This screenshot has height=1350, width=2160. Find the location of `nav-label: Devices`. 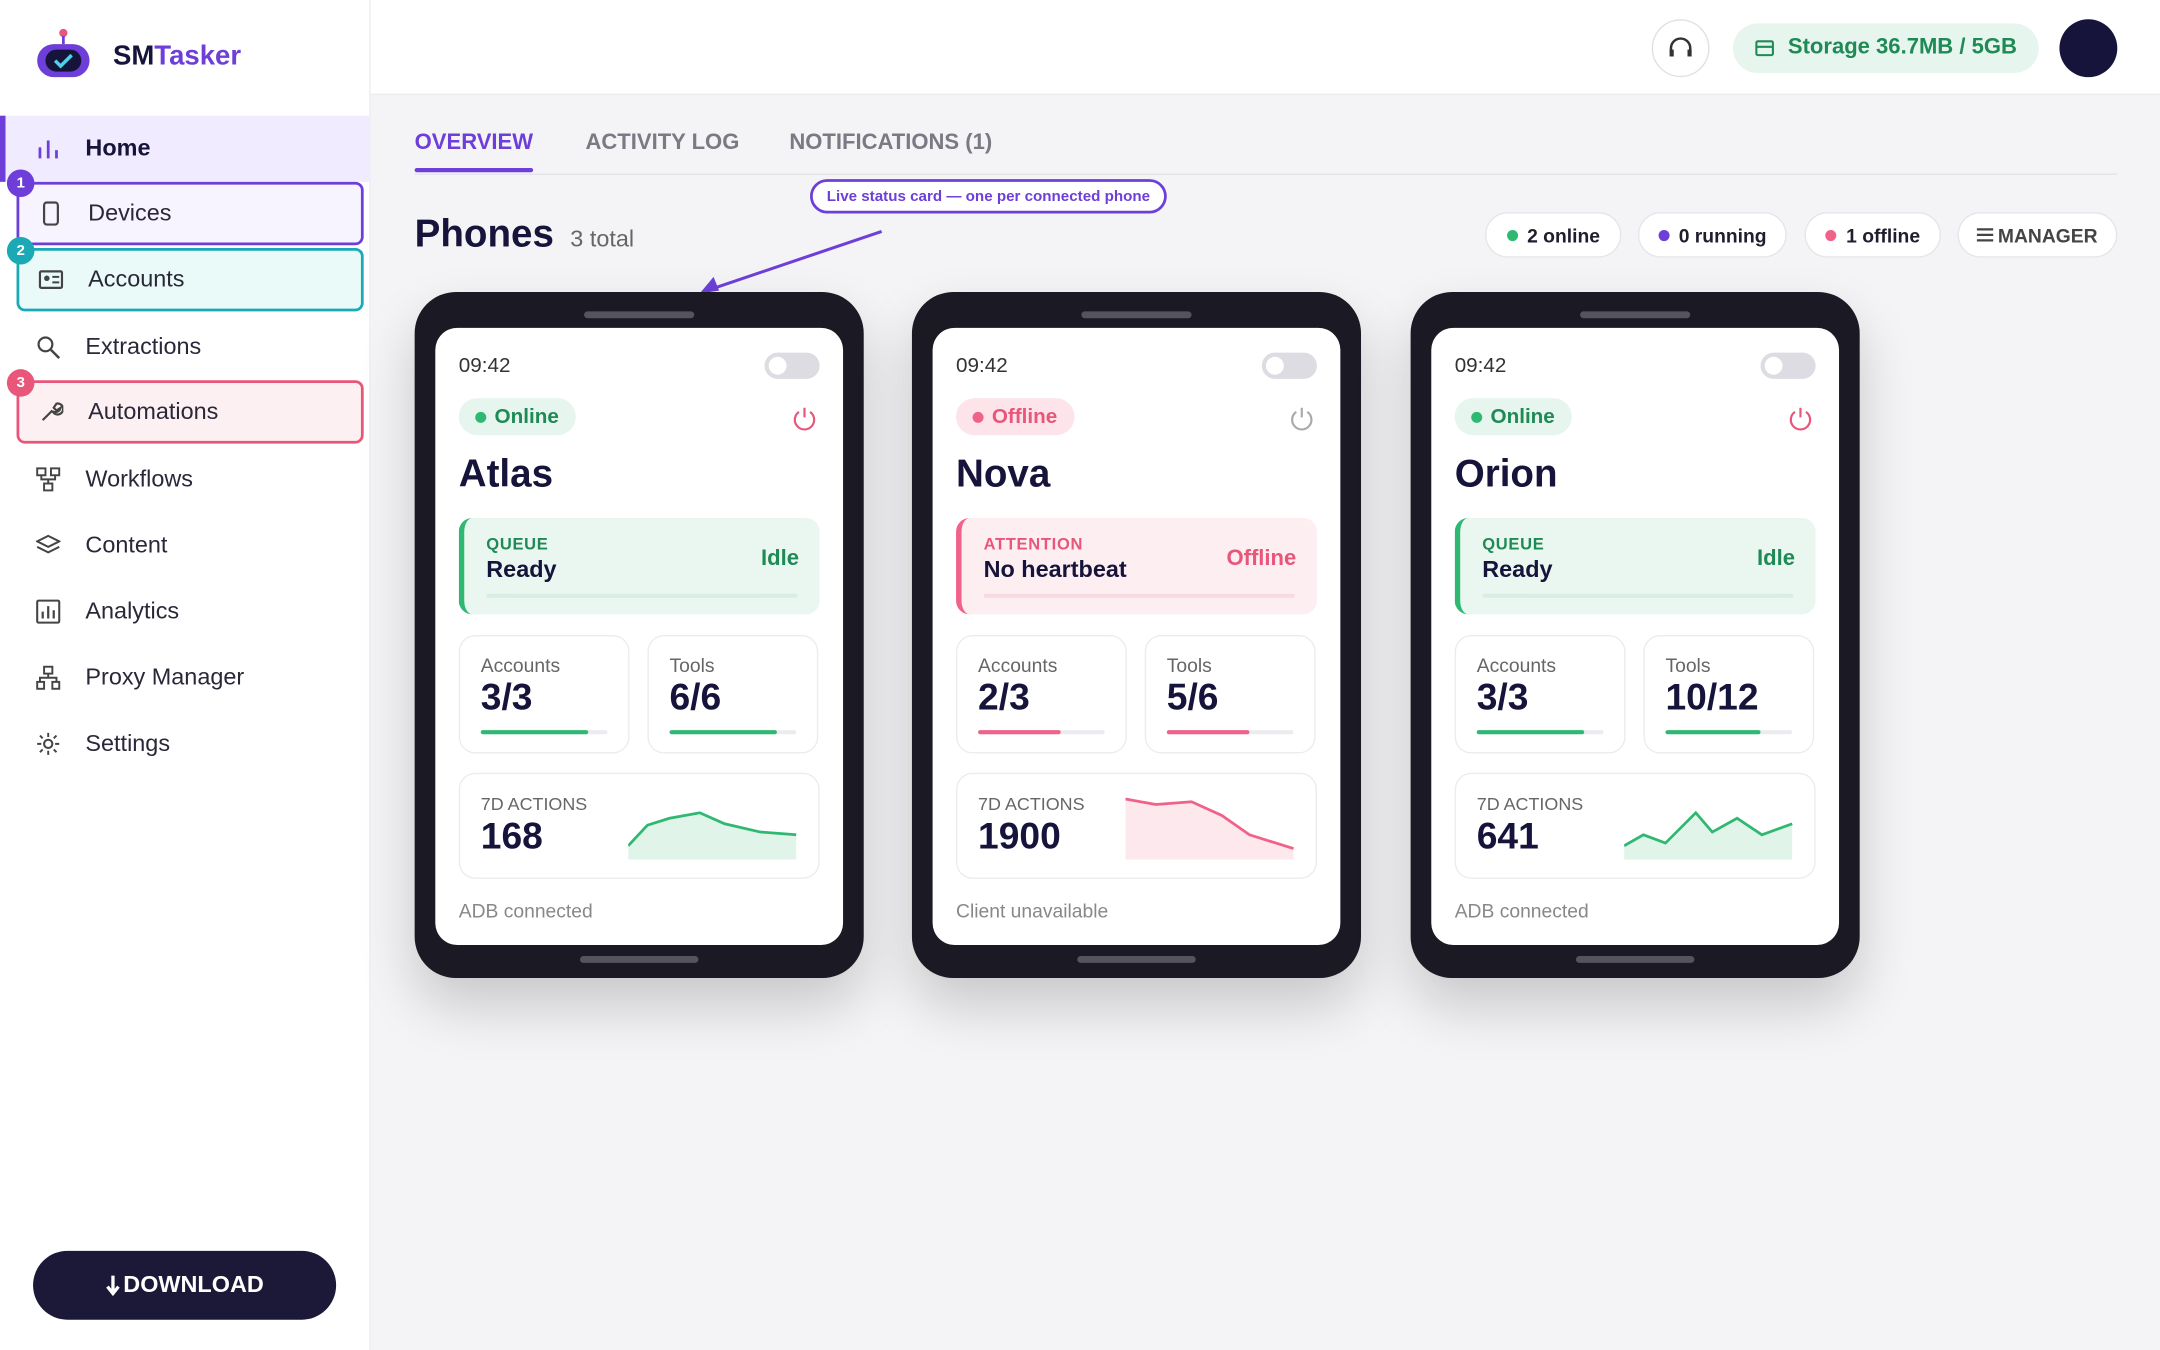

nav-label: Devices is located at coordinates (130, 212).